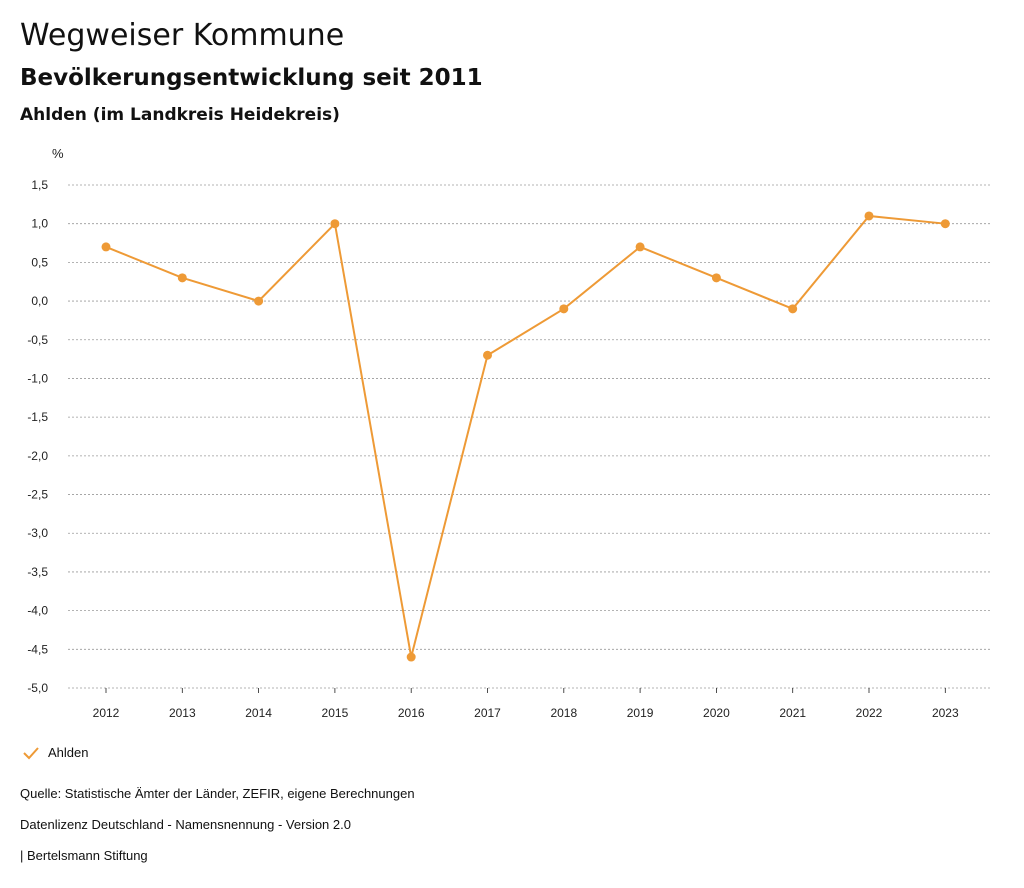 The width and height of the screenshot is (1024, 888). I want to click on x-tick-label: 2016, so click(411, 713).